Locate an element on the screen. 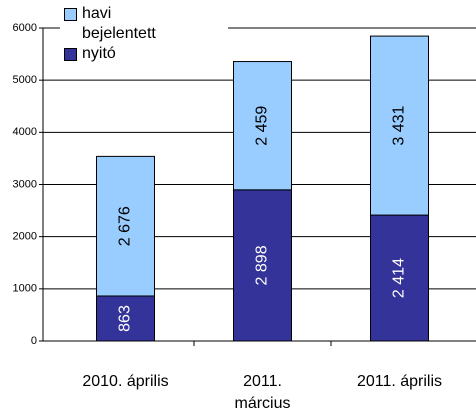 This screenshot has height=416, width=476. legend-label: havi bejelentett is located at coordinates (119, 23).